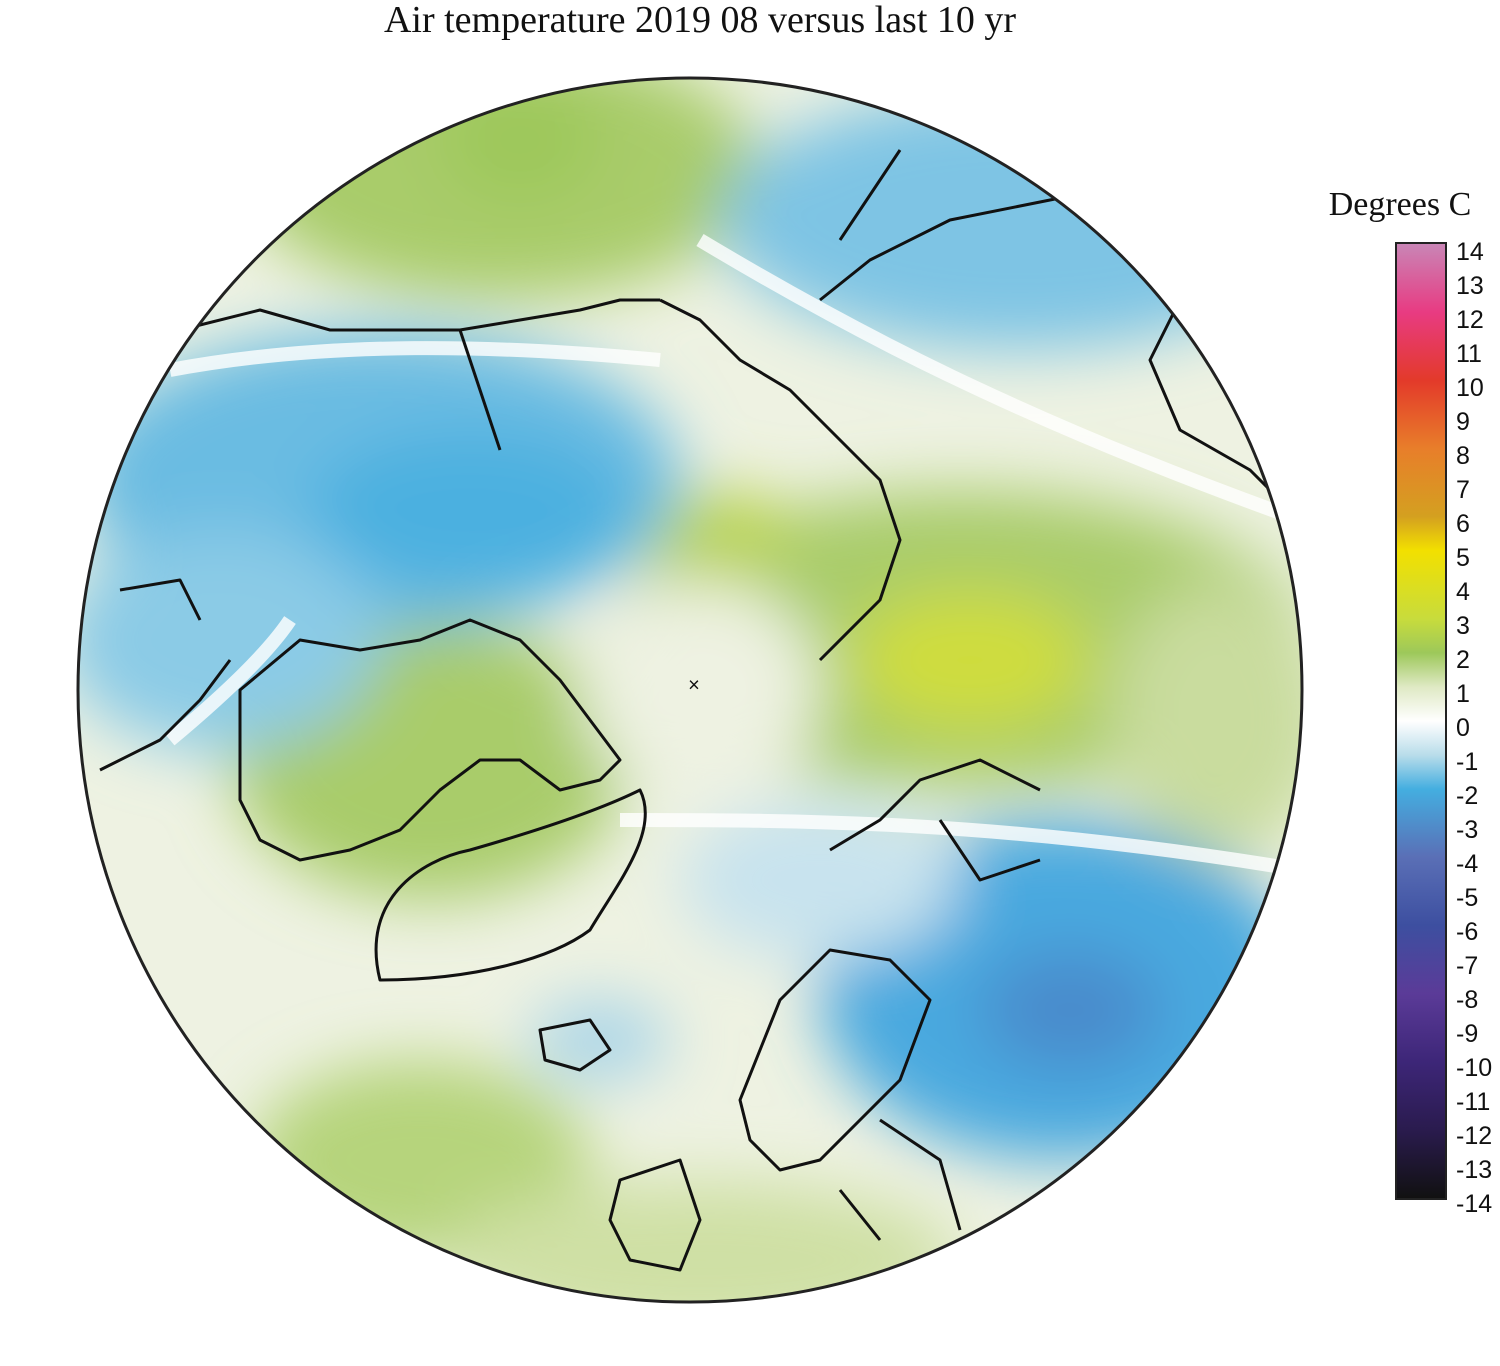  Describe the element at coordinates (1474, 1204) in the screenshot. I see `colorbar-tick-label: -14` at that location.